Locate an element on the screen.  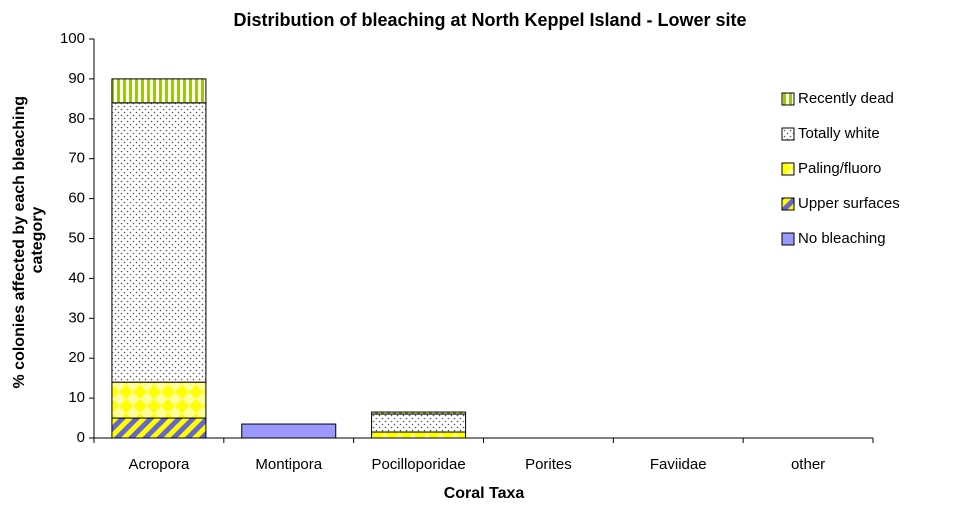
y-axis-title-line: % colonies affected by each bleaching is located at coordinates (19, 242).